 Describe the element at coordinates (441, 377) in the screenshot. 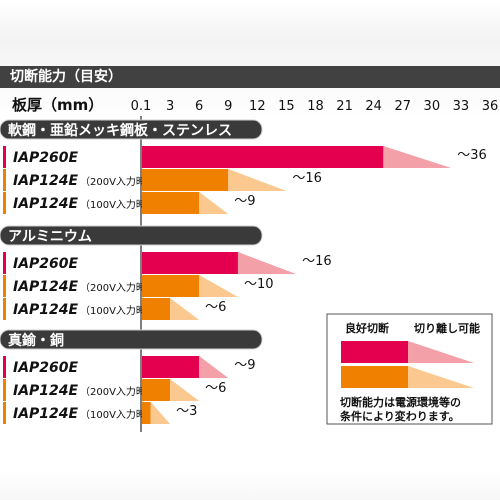

I see `legend-sever-swatch-iap124e` at that location.